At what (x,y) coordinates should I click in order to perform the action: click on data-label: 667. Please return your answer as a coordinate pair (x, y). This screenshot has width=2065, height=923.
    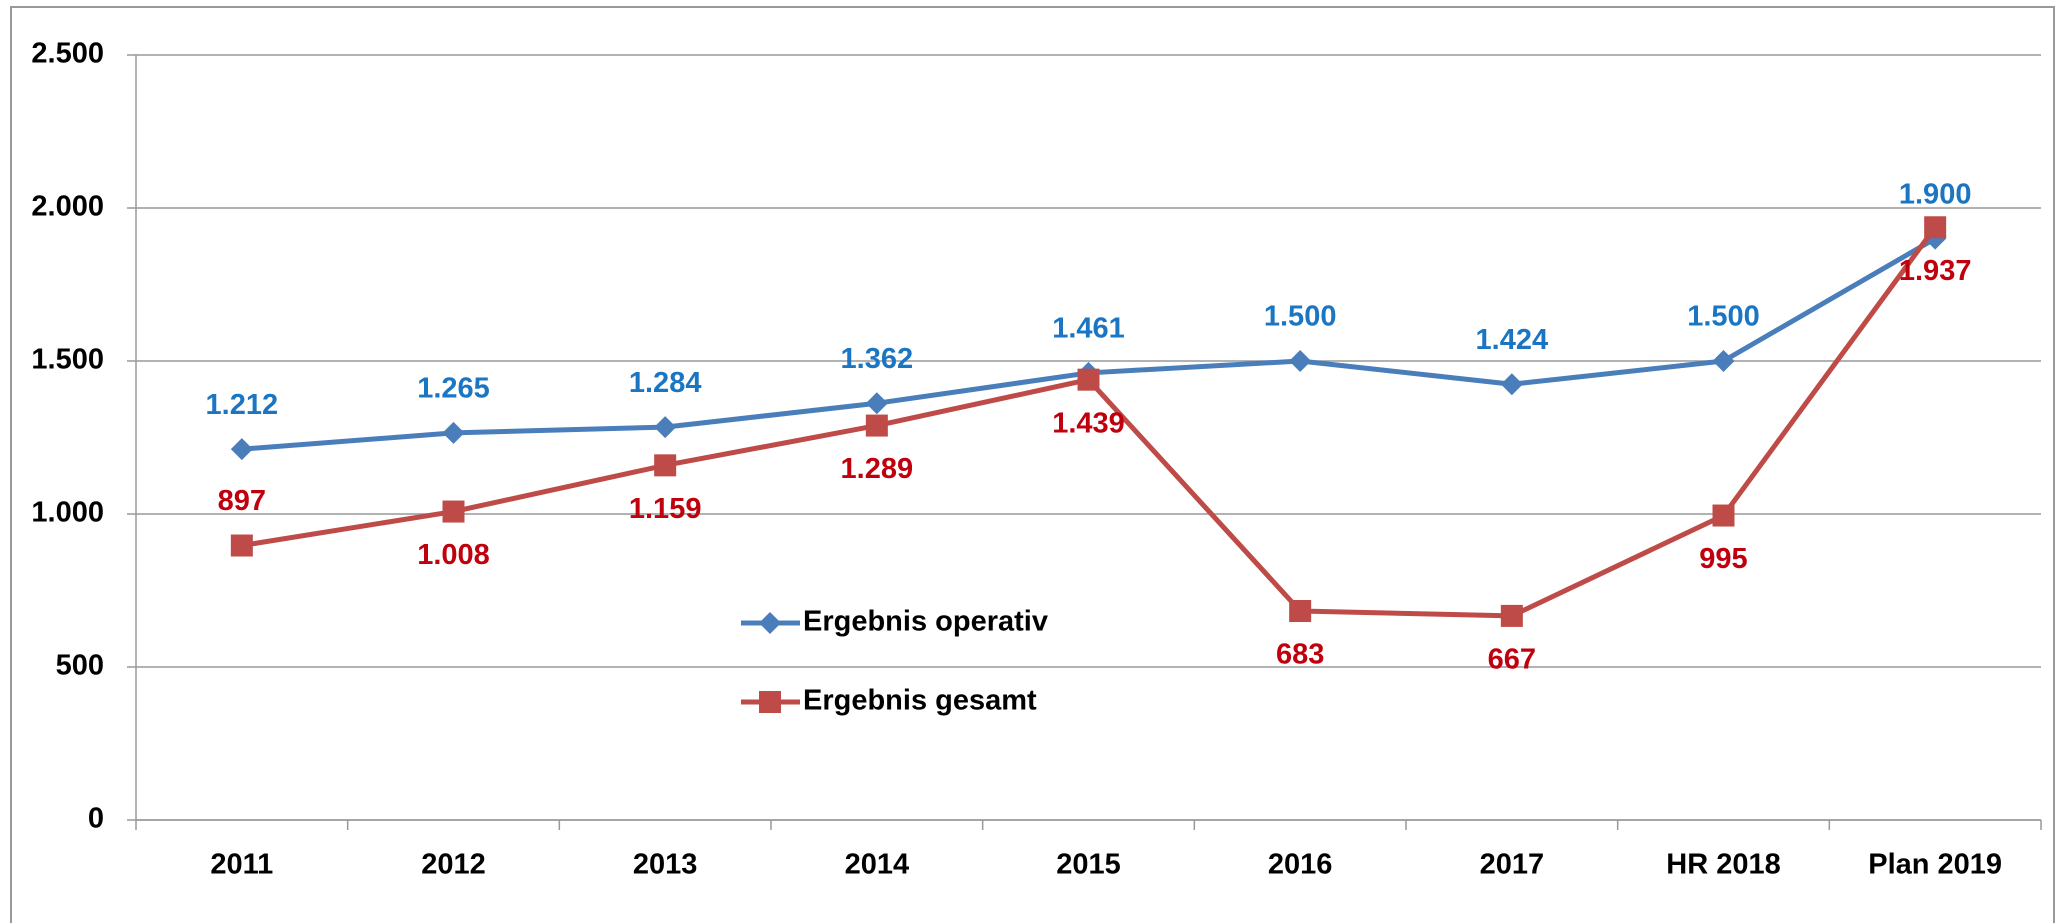
    Looking at the image, I should click on (1512, 660).